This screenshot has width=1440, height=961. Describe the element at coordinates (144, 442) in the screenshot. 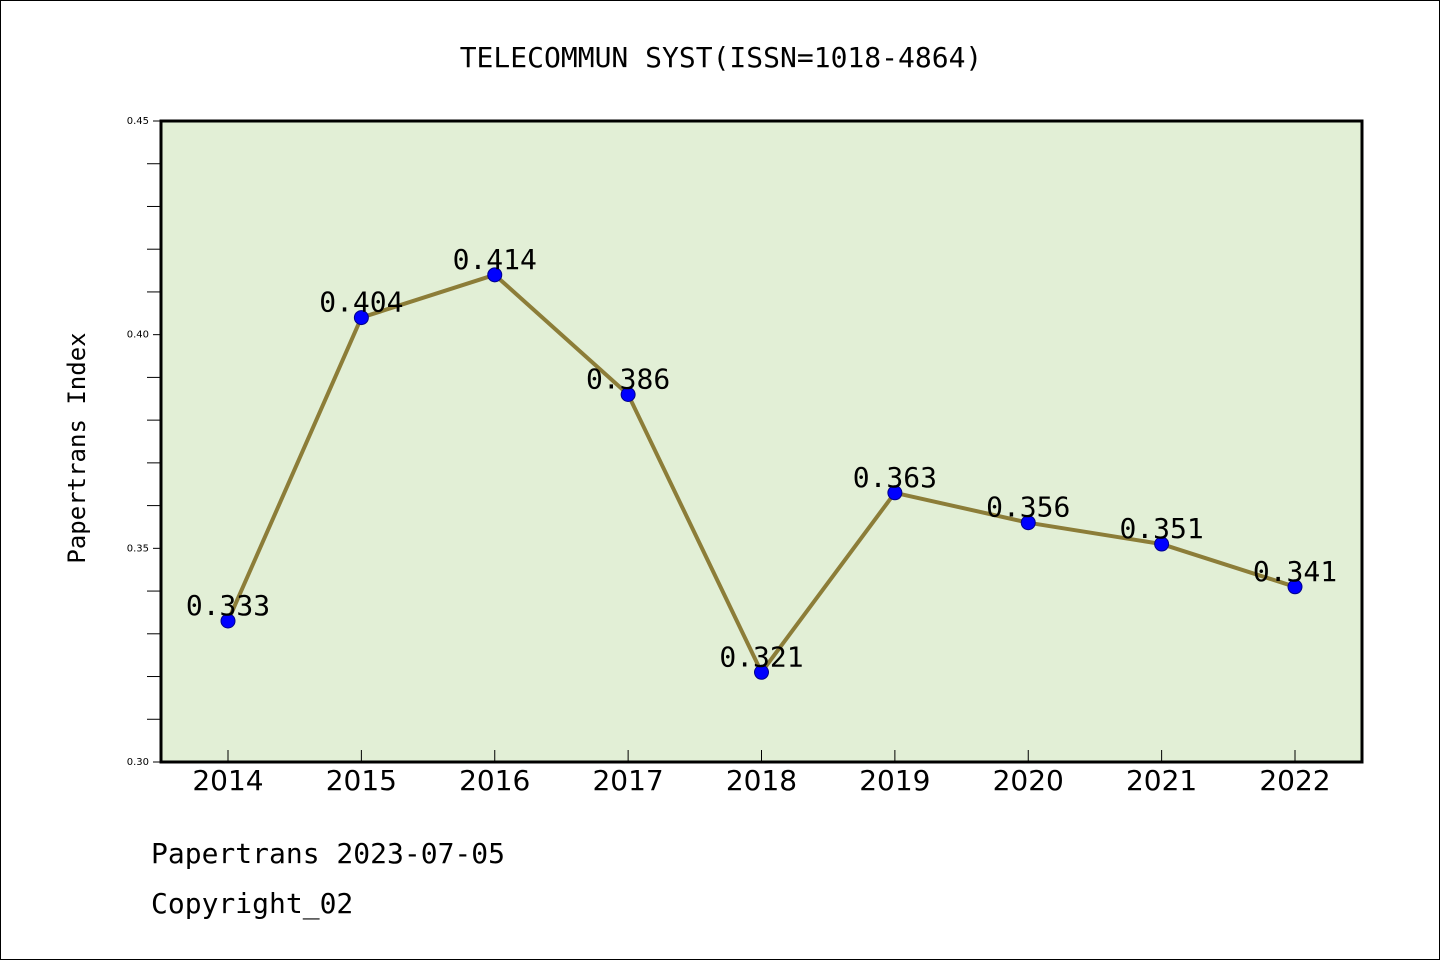

I see `y-axis-ticks: 0.30 0.35 0.40 0.45` at that location.